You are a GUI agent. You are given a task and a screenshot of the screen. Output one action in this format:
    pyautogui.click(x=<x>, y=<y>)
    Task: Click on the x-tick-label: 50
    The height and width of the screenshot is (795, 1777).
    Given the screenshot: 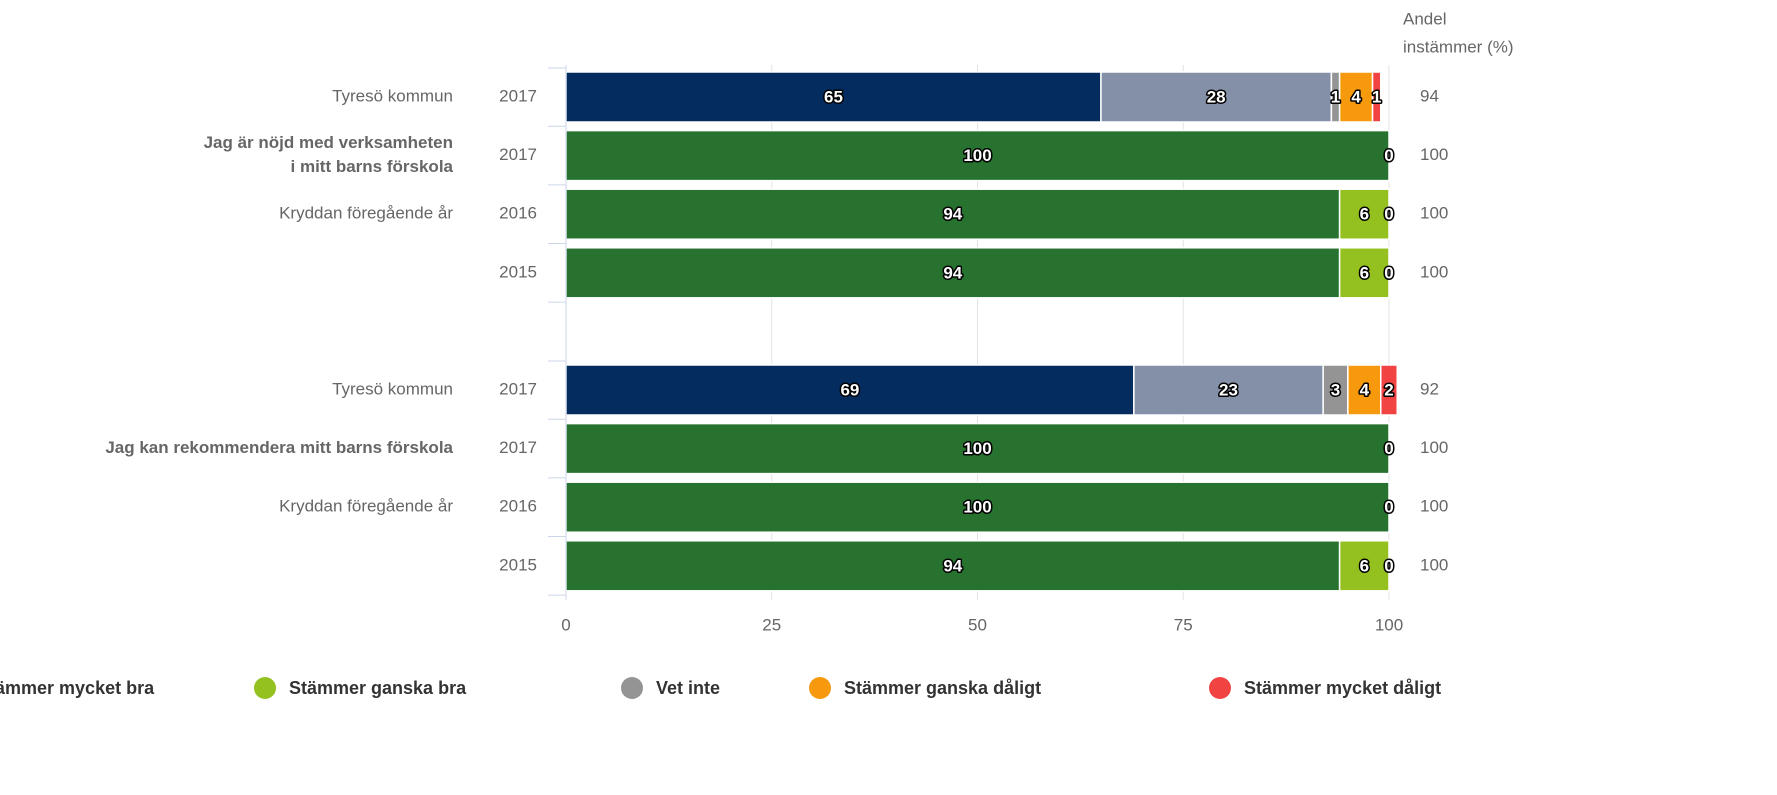 What is the action you would take?
    pyautogui.click(x=977, y=624)
    